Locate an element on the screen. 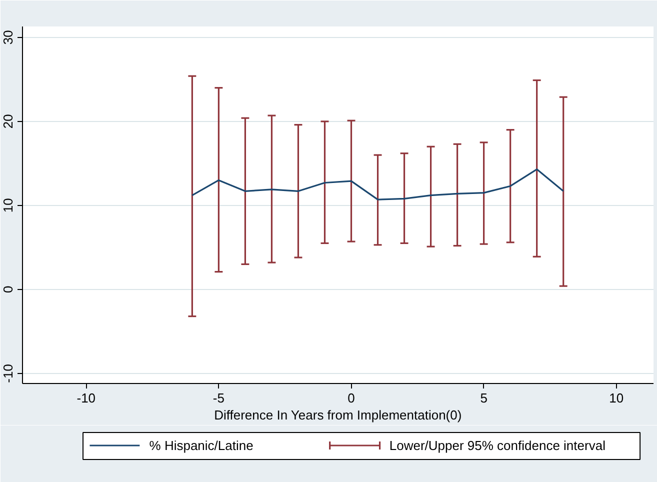 This screenshot has width=657, height=482. x-tick-label: -10 is located at coordinates (86, 398).